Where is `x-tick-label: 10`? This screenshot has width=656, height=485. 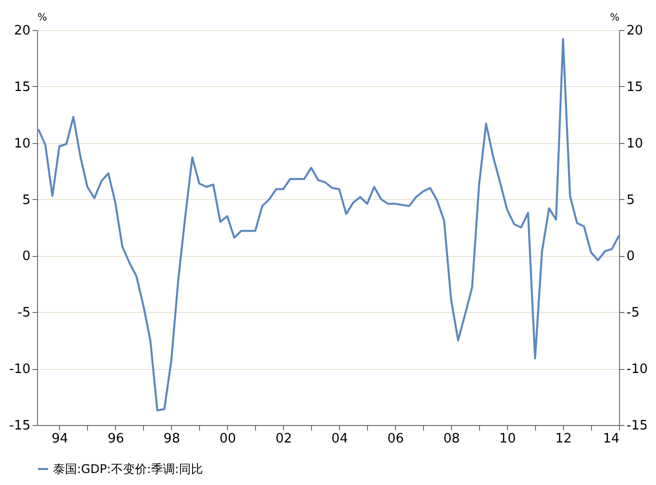
x-tick-label: 10 is located at coordinates (507, 439).